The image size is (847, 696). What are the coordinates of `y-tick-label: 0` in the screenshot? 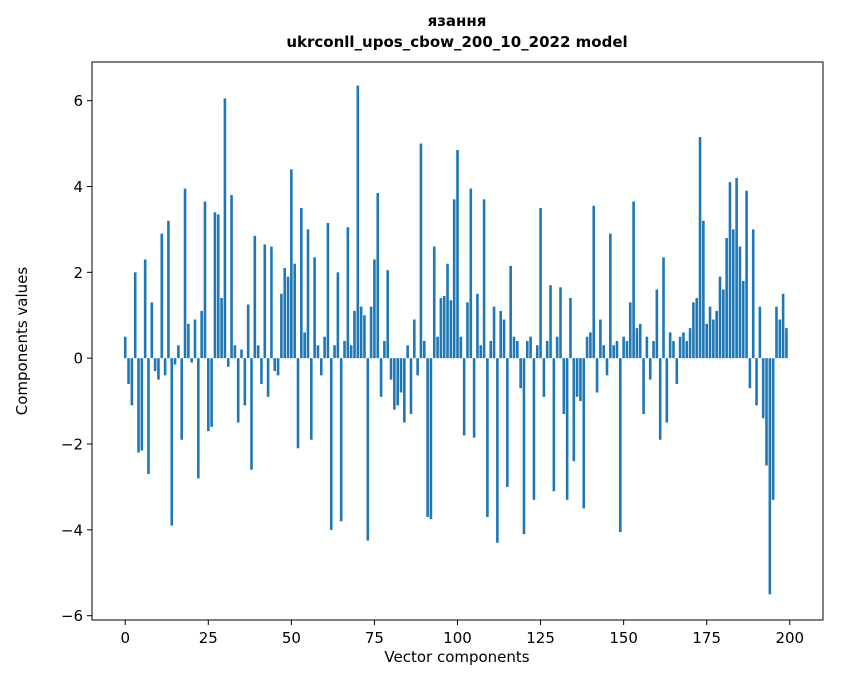 It's located at (78, 359).